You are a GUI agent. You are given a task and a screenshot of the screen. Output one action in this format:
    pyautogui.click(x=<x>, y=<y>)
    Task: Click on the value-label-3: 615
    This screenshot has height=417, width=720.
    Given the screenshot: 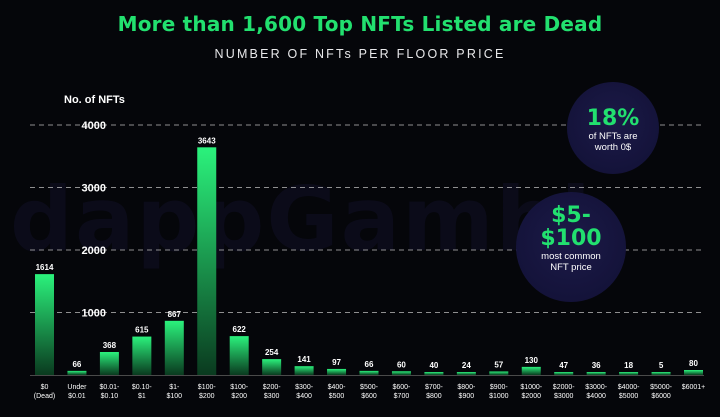 What is the action you would take?
    pyautogui.click(x=142, y=330)
    